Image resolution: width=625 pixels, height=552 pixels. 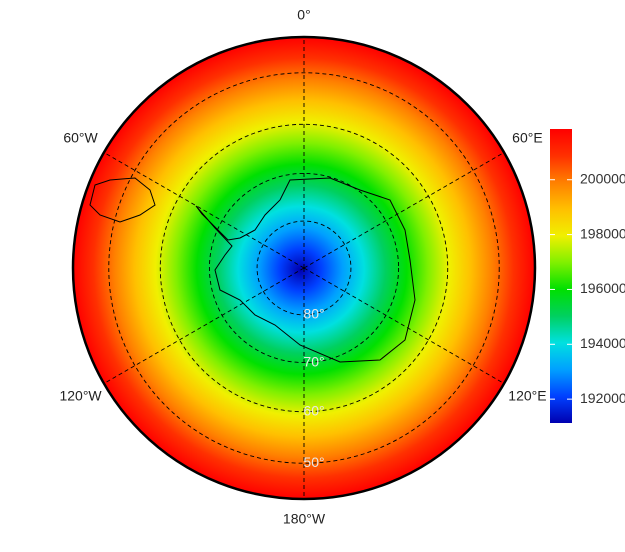 I want to click on south-america-coast, so click(x=122, y=200).